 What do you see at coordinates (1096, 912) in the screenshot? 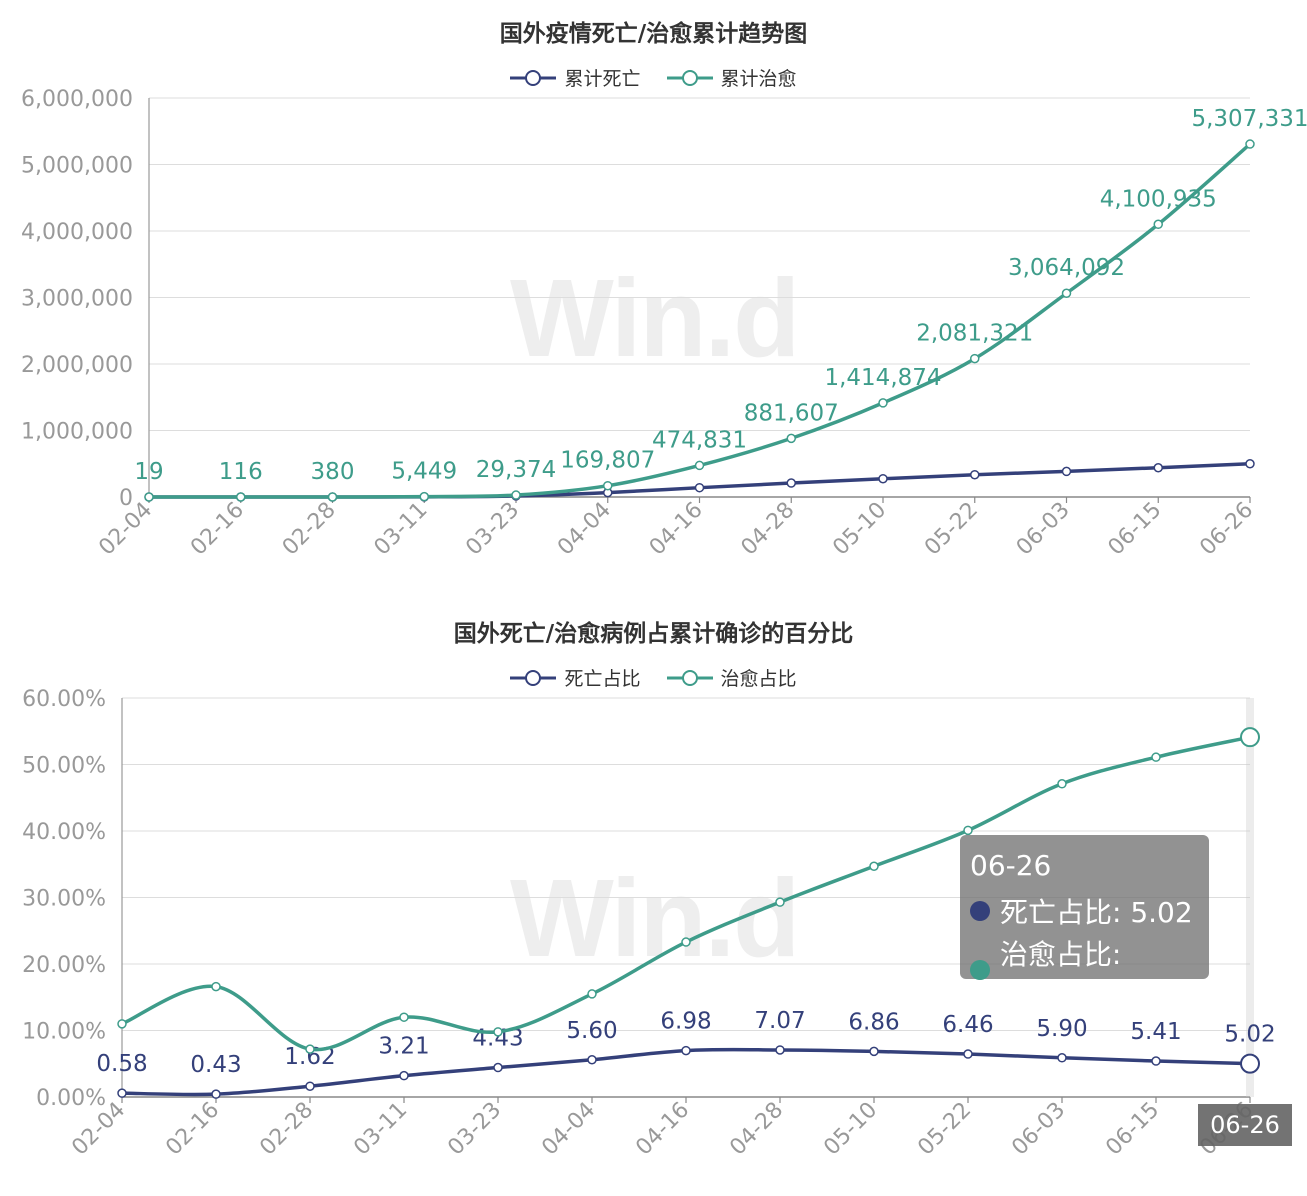
I see `tooltip-text: 死亡占比: 5.02` at bounding box center [1096, 912].